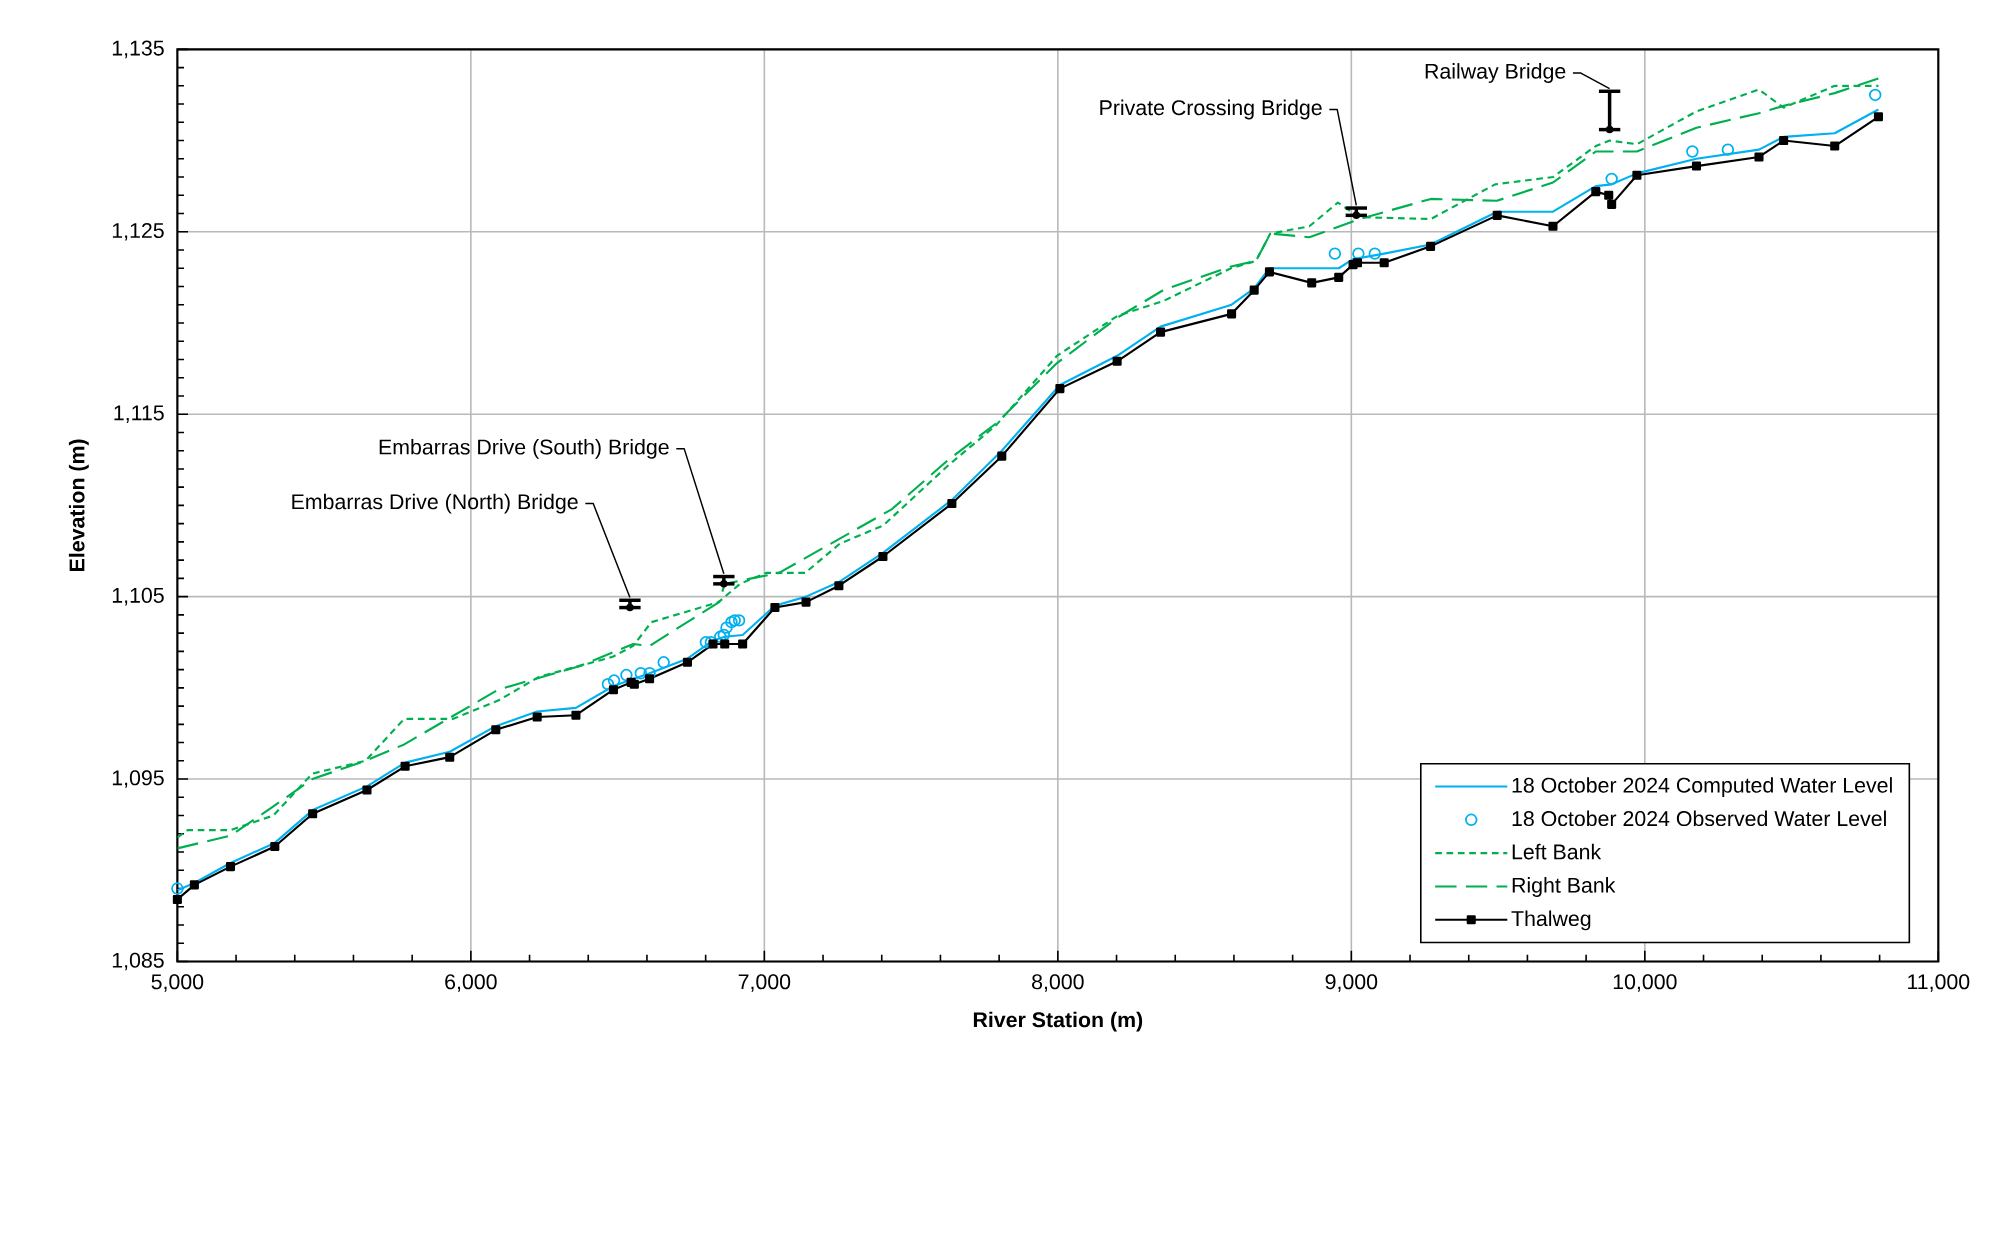 This screenshot has height=1236, width=2007. I want to click on x-axis-title: River Station (m), so click(1058, 1021).